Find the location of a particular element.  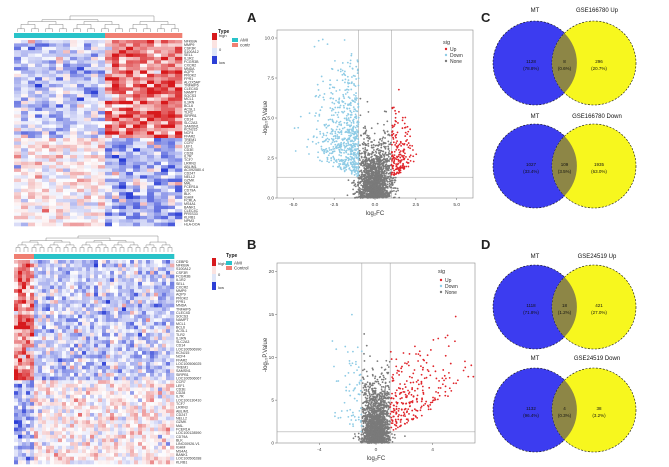

gene-label: BANK1 is located at coordinates (182, 455).